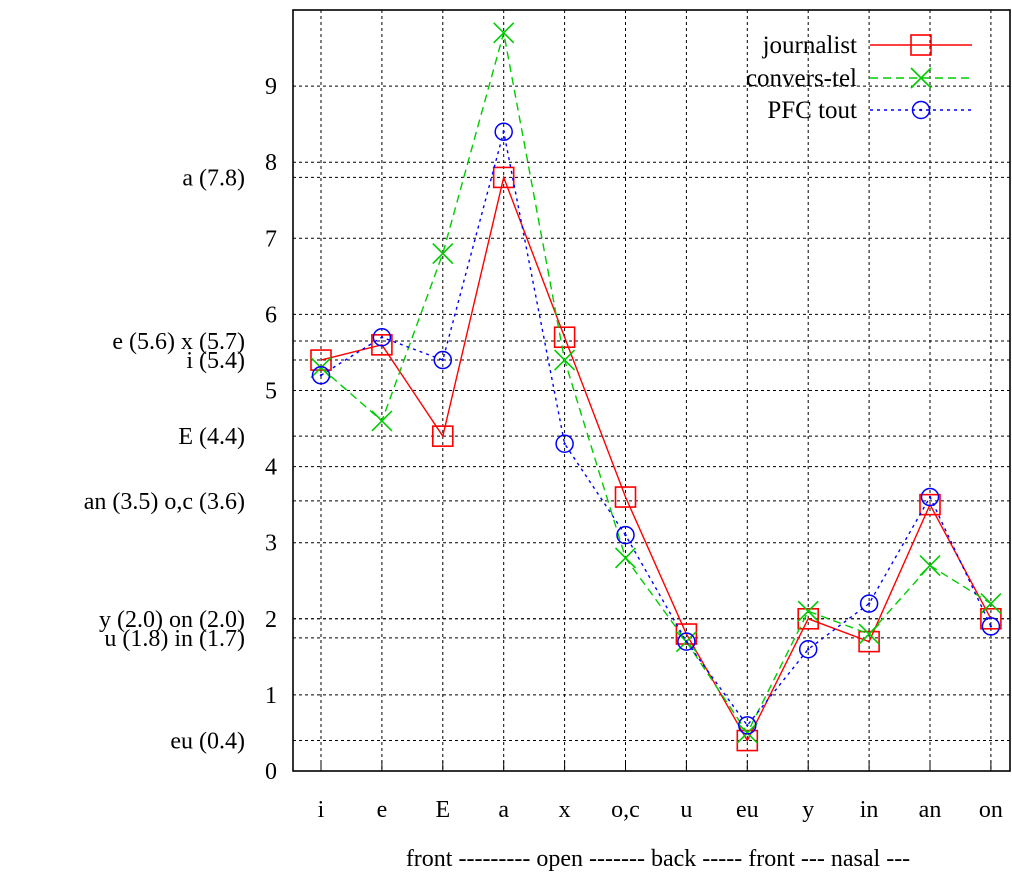 Image resolution: width=1012 pixels, height=877 pixels. What do you see at coordinates (812, 110) in the screenshot?
I see `legend-label: PFC tout` at bounding box center [812, 110].